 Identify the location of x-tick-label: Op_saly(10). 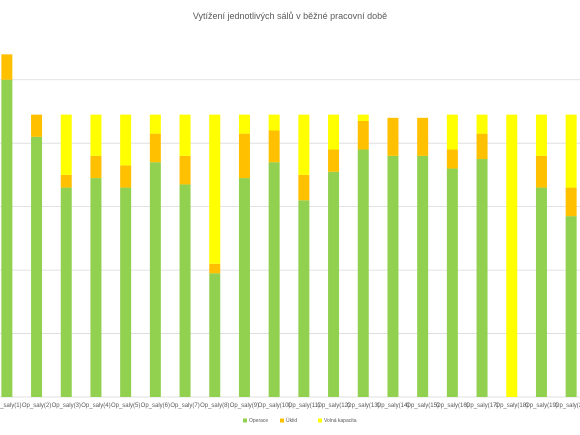
(274, 406).